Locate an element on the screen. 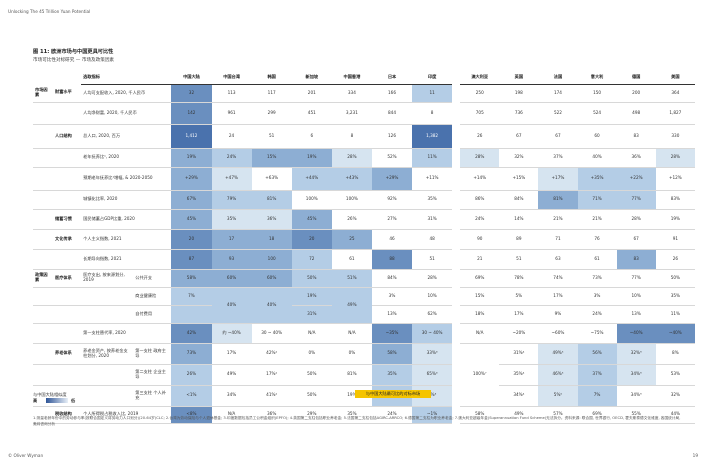 Image resolution: width=710 pixels, height=472 pixels. table-cell: 3% is located at coordinates (392, 296).